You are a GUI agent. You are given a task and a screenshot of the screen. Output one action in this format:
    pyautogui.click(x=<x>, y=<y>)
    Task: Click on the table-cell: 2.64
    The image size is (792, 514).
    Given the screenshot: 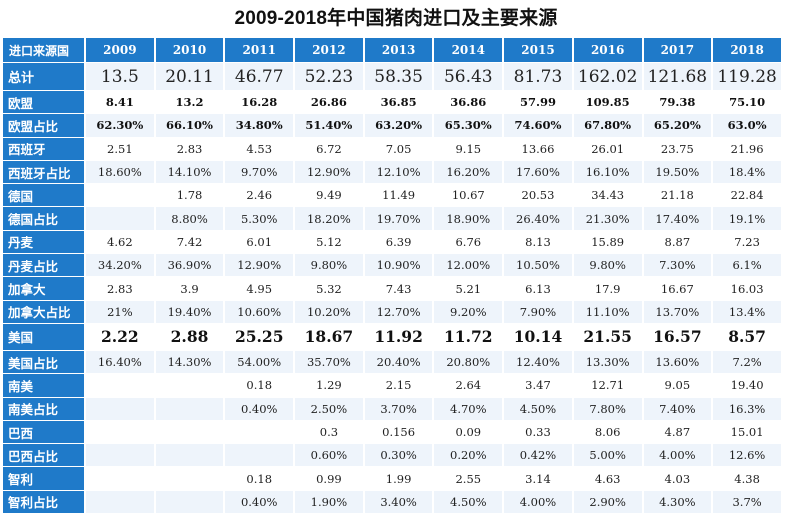 What is the action you would take?
    pyautogui.click(x=469, y=386)
    